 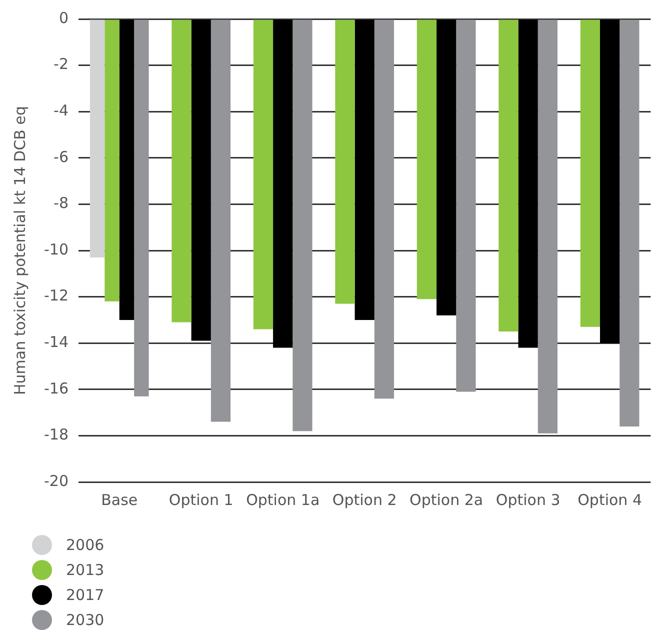 What do you see at coordinates (56, 341) in the screenshot?
I see `y-tick-label: -14` at bounding box center [56, 341].